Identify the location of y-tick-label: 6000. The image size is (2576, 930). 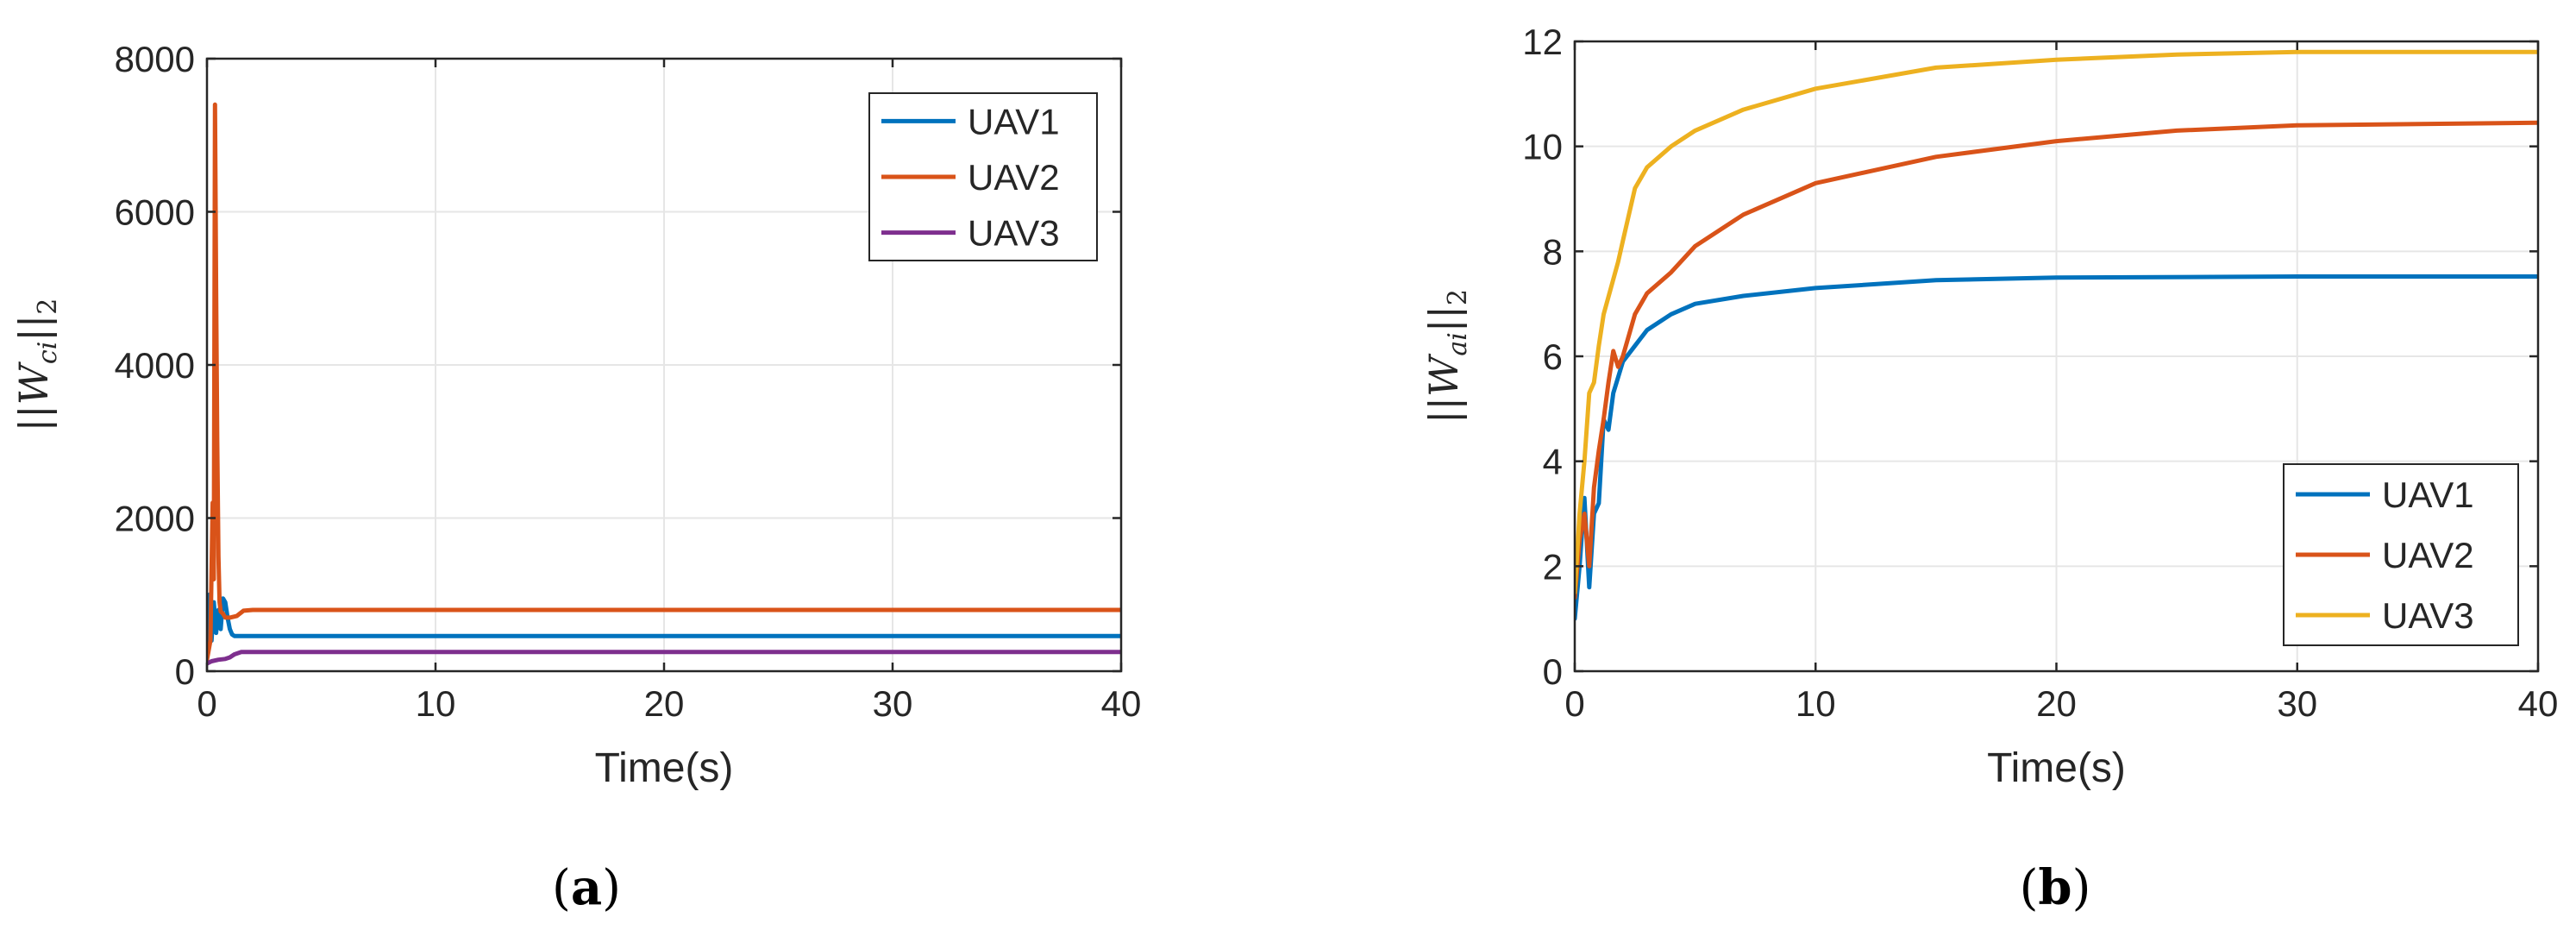
(155, 212).